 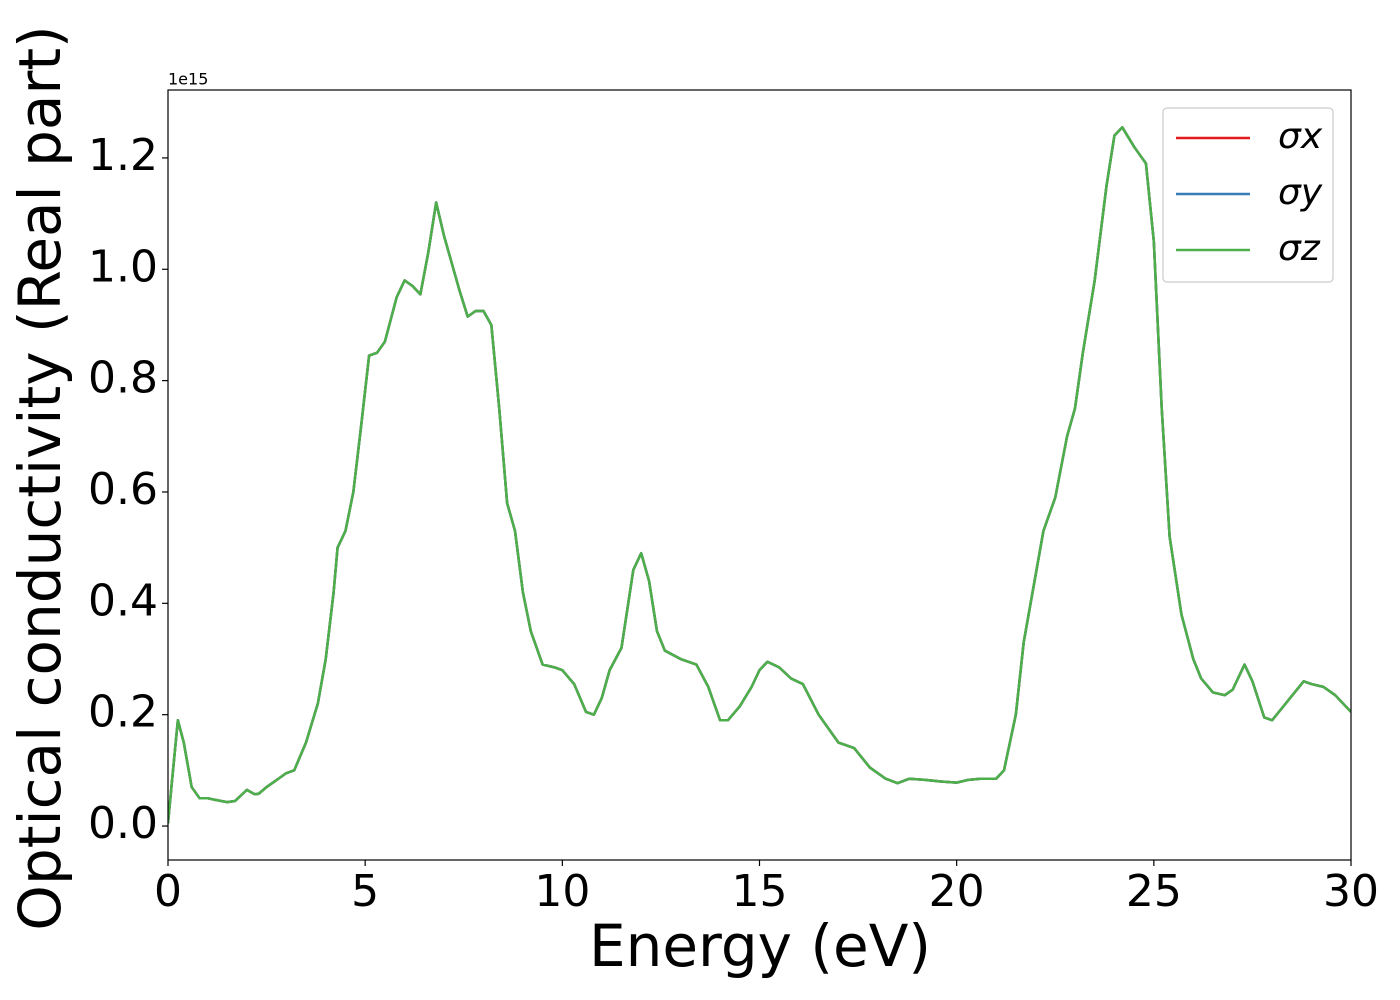 What do you see at coordinates (1299, 248) in the screenshot?
I see `legend-label: σz` at bounding box center [1299, 248].